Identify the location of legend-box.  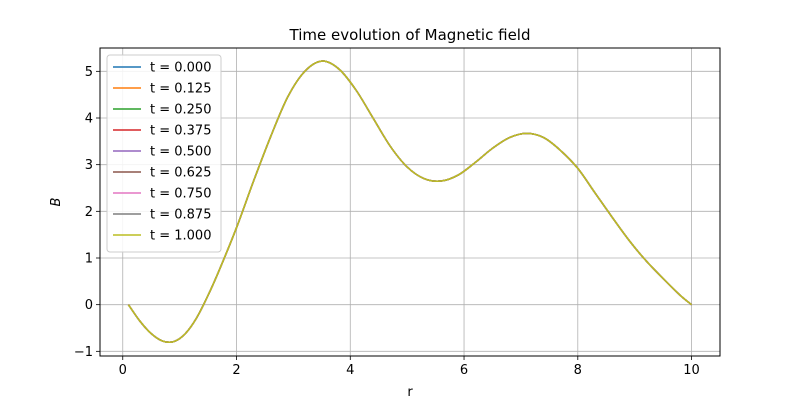
(164, 153).